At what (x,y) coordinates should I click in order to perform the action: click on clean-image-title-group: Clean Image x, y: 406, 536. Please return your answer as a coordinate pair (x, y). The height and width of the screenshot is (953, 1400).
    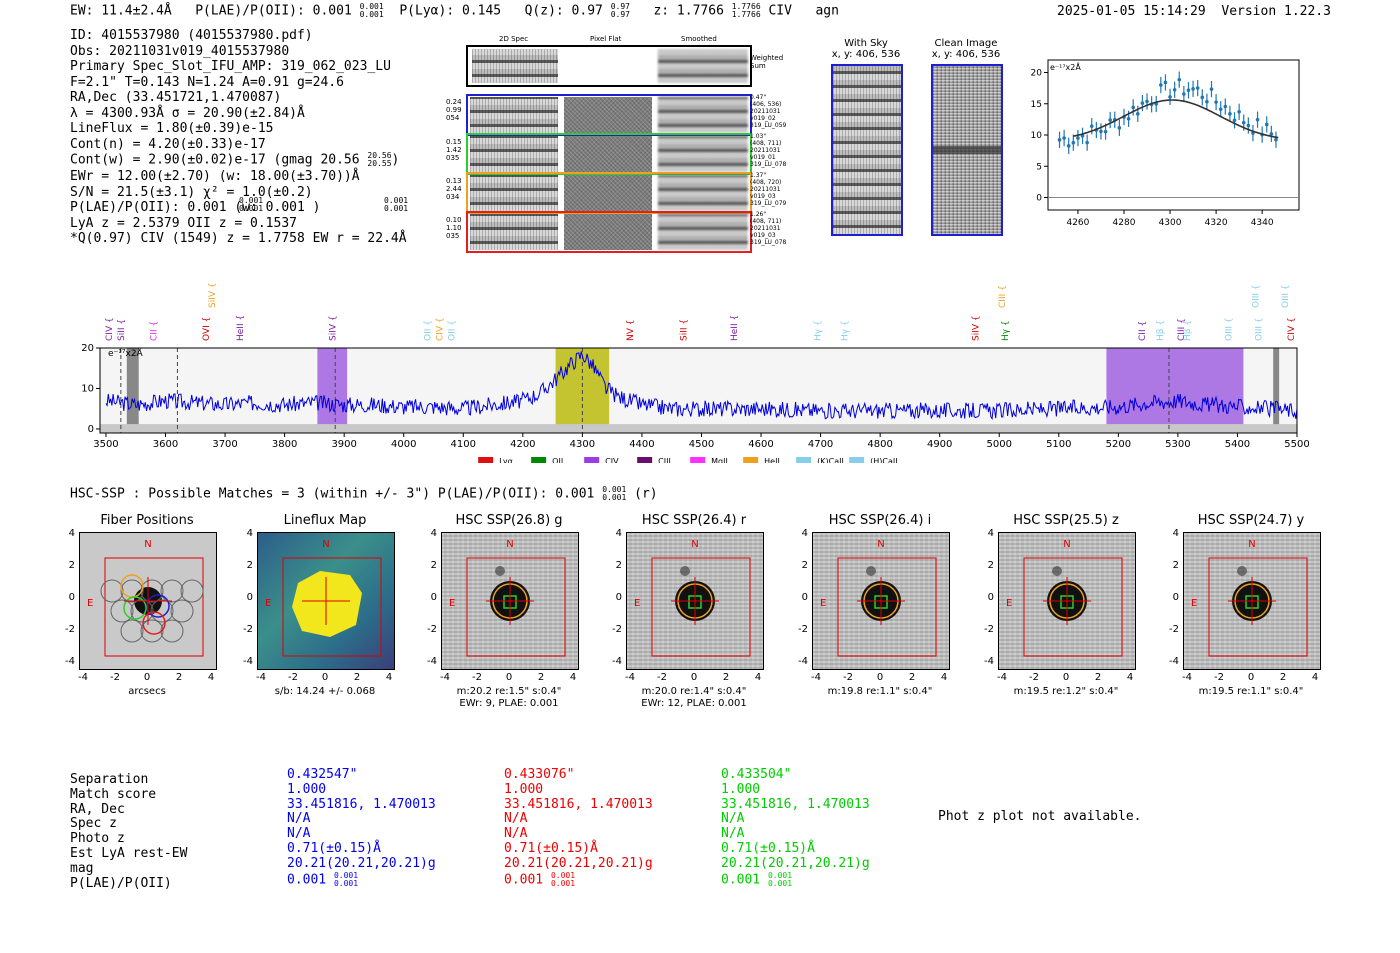
    Looking at the image, I should click on (966, 49).